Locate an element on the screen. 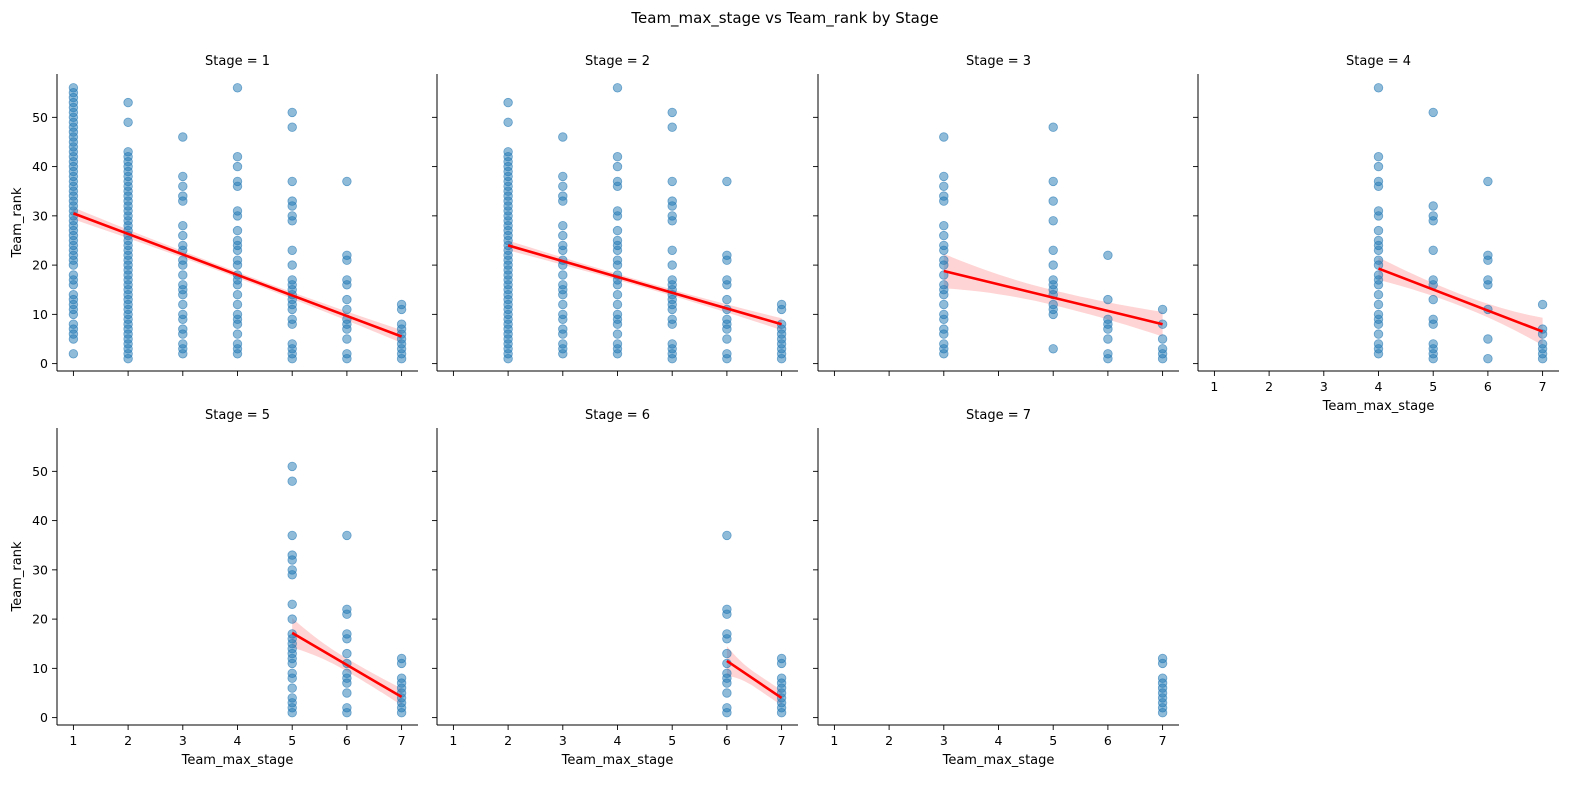  x-tick-label: 3 is located at coordinates (183, 740).